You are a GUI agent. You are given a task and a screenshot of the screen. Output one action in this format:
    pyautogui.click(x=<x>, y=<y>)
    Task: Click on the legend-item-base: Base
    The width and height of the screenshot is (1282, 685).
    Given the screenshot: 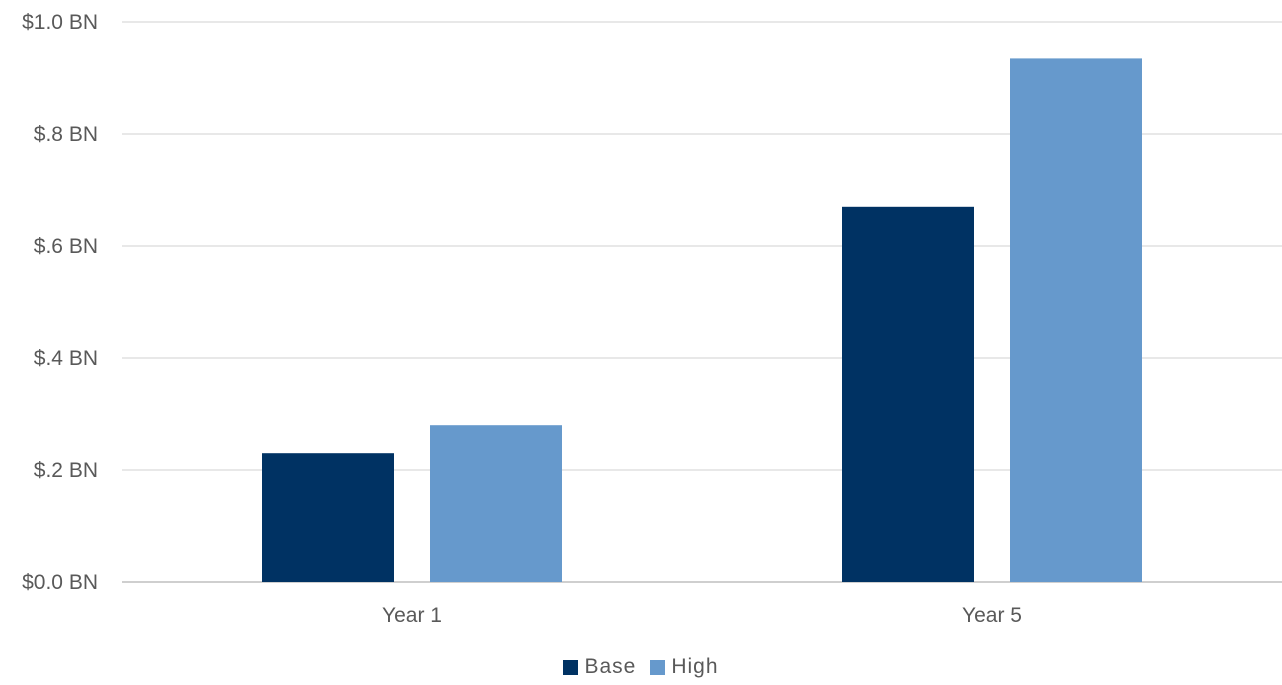 What is the action you would take?
    pyautogui.click(x=599, y=667)
    